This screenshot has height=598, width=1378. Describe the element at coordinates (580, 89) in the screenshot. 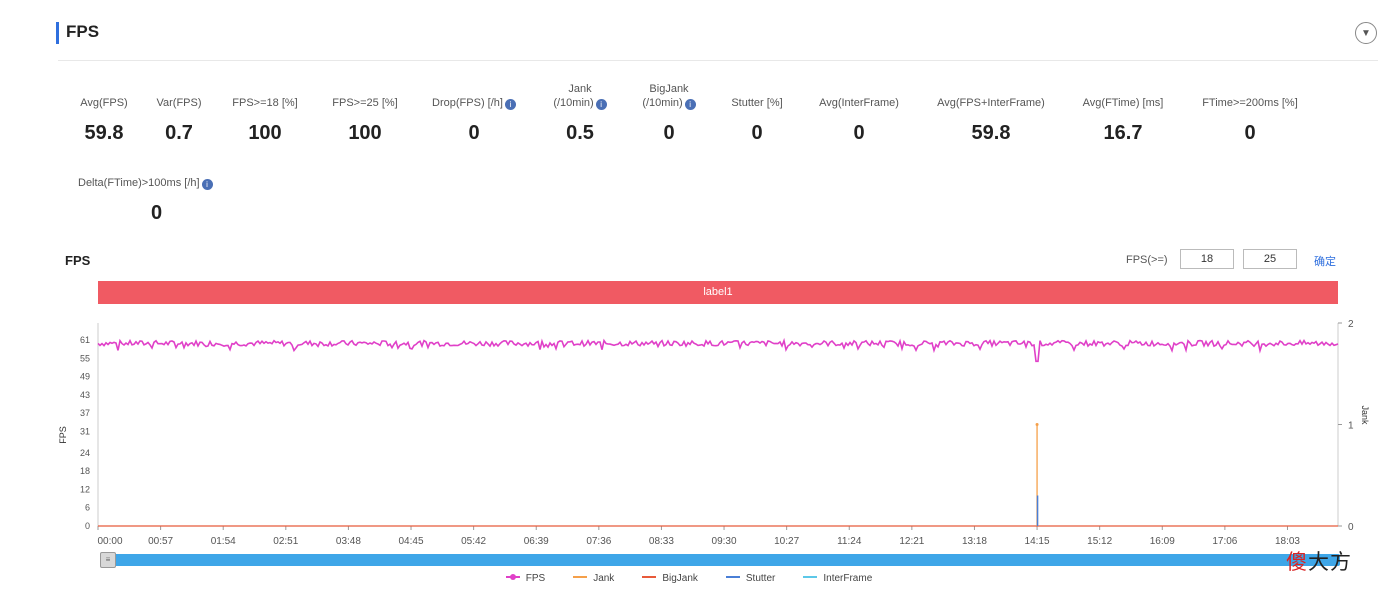

I see `metric-label: Jank` at that location.